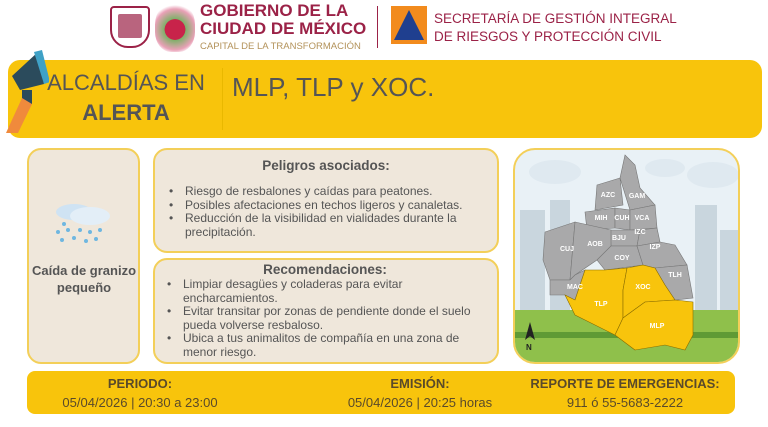 The image size is (768, 427). What do you see at coordinates (140, 383) in the screenshot?
I see `period-label: PERIODO:` at bounding box center [140, 383].